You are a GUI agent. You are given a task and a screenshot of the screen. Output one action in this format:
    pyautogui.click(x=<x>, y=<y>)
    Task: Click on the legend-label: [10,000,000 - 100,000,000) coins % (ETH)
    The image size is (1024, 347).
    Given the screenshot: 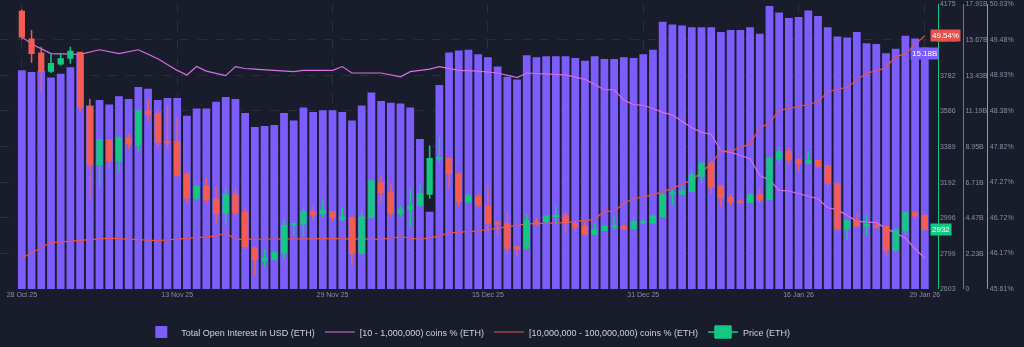 What is the action you would take?
    pyautogui.click(x=613, y=332)
    